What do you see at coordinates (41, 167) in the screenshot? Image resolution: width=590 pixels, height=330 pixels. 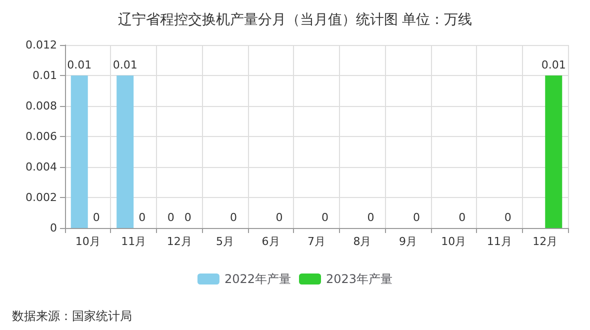 I see `y-tick-label: 0.004` at bounding box center [41, 167].